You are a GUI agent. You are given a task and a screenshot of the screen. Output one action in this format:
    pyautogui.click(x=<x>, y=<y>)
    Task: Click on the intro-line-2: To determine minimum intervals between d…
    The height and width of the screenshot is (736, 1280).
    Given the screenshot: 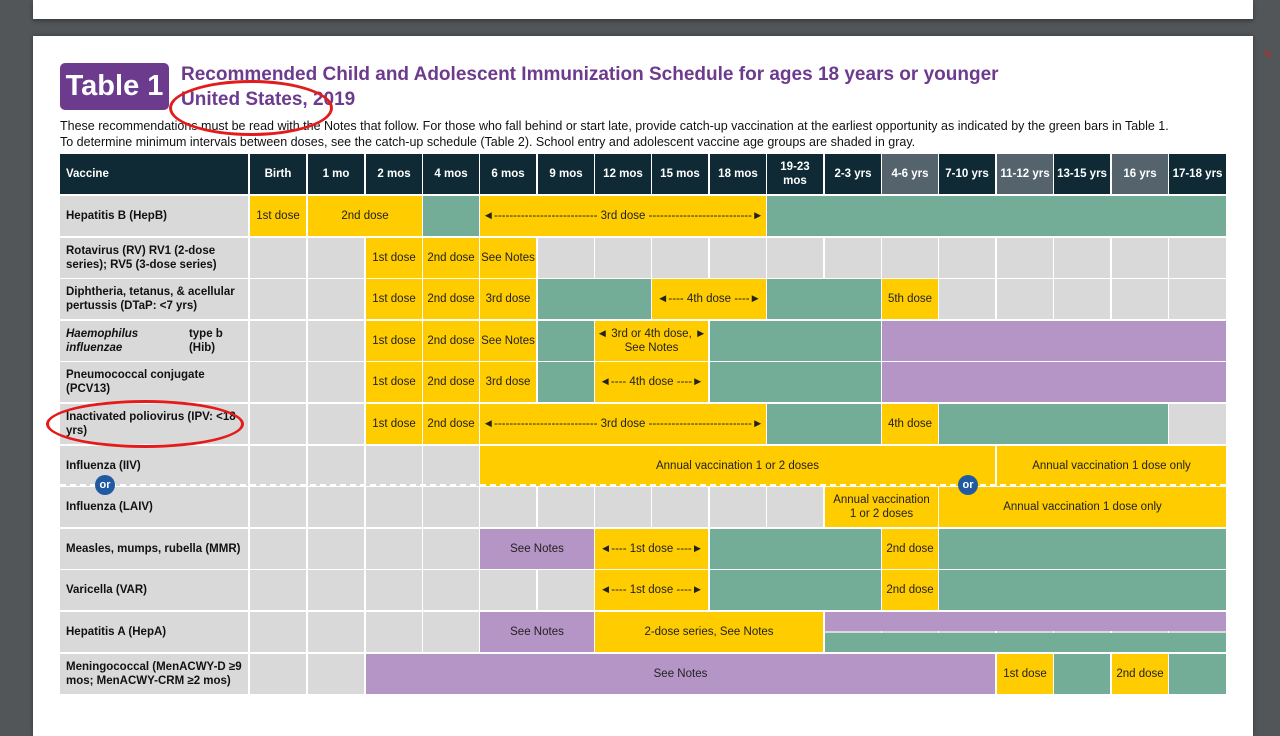 What is the action you would take?
    pyautogui.click(x=488, y=142)
    